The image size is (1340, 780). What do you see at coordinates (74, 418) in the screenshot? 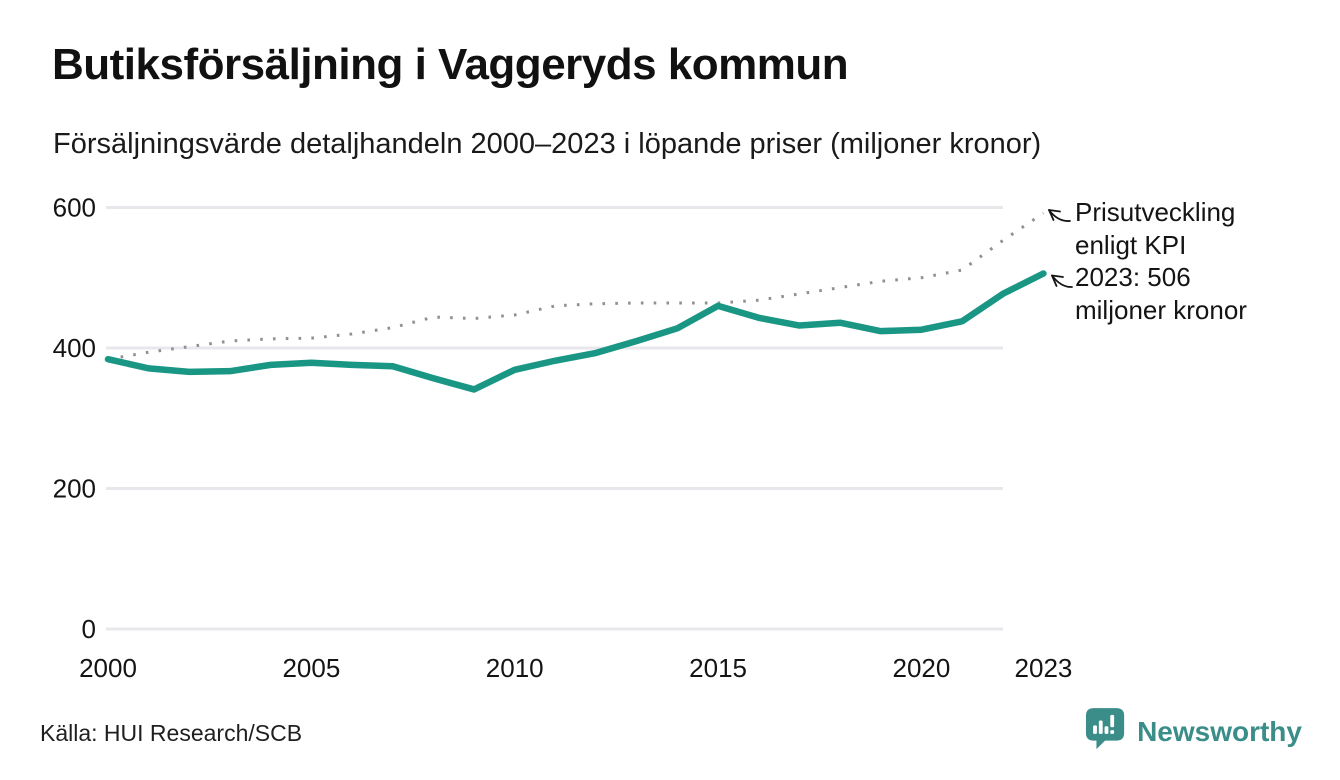
I see `y-axis-labels: 0 200 400 600` at bounding box center [74, 418].